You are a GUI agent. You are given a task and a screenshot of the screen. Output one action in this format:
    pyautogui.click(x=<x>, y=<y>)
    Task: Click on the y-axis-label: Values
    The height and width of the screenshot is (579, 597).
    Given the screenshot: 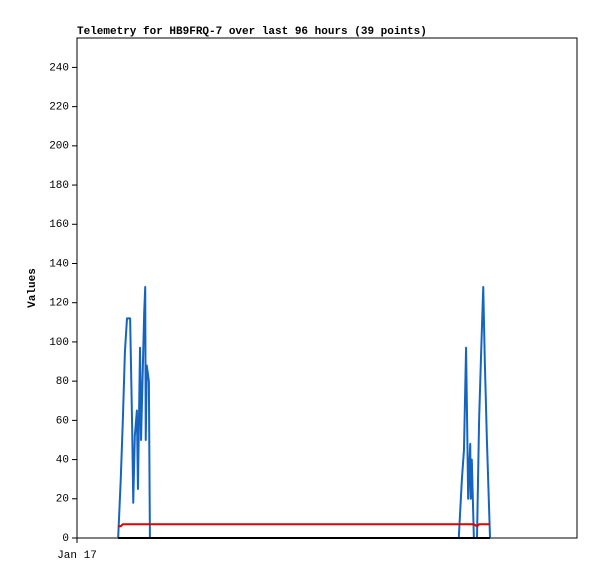 What is the action you would take?
    pyautogui.click(x=33, y=288)
    